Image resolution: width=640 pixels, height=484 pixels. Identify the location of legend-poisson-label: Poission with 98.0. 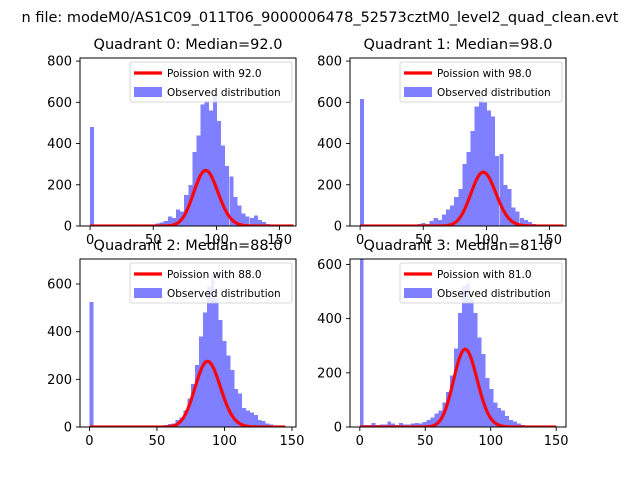
(484, 74).